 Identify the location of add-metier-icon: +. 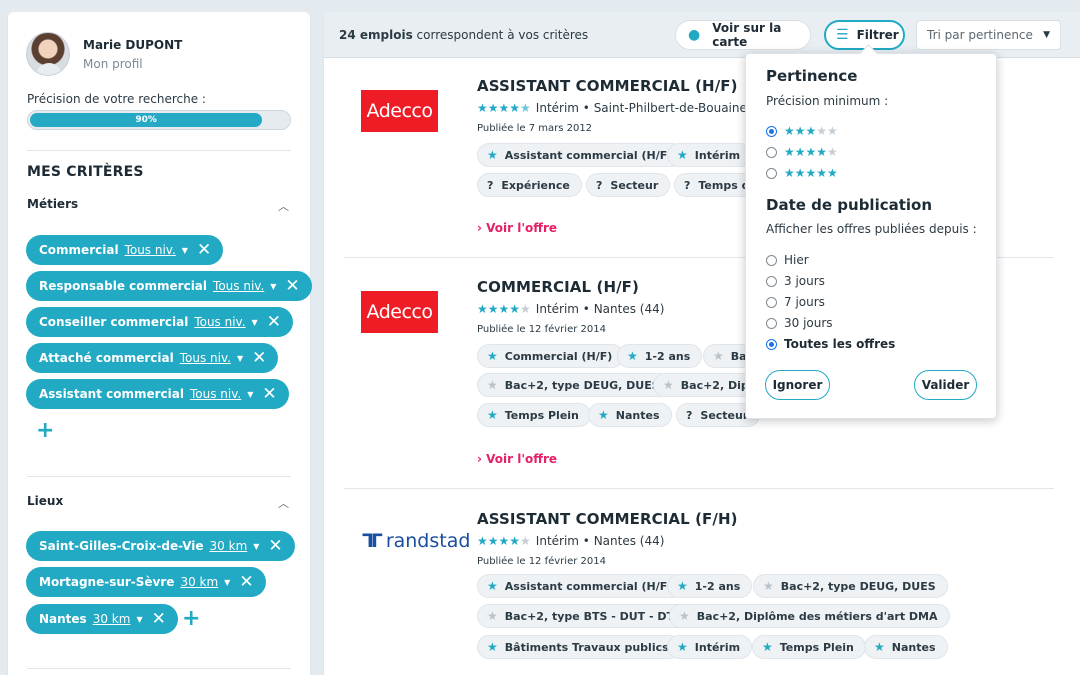
(45, 430).